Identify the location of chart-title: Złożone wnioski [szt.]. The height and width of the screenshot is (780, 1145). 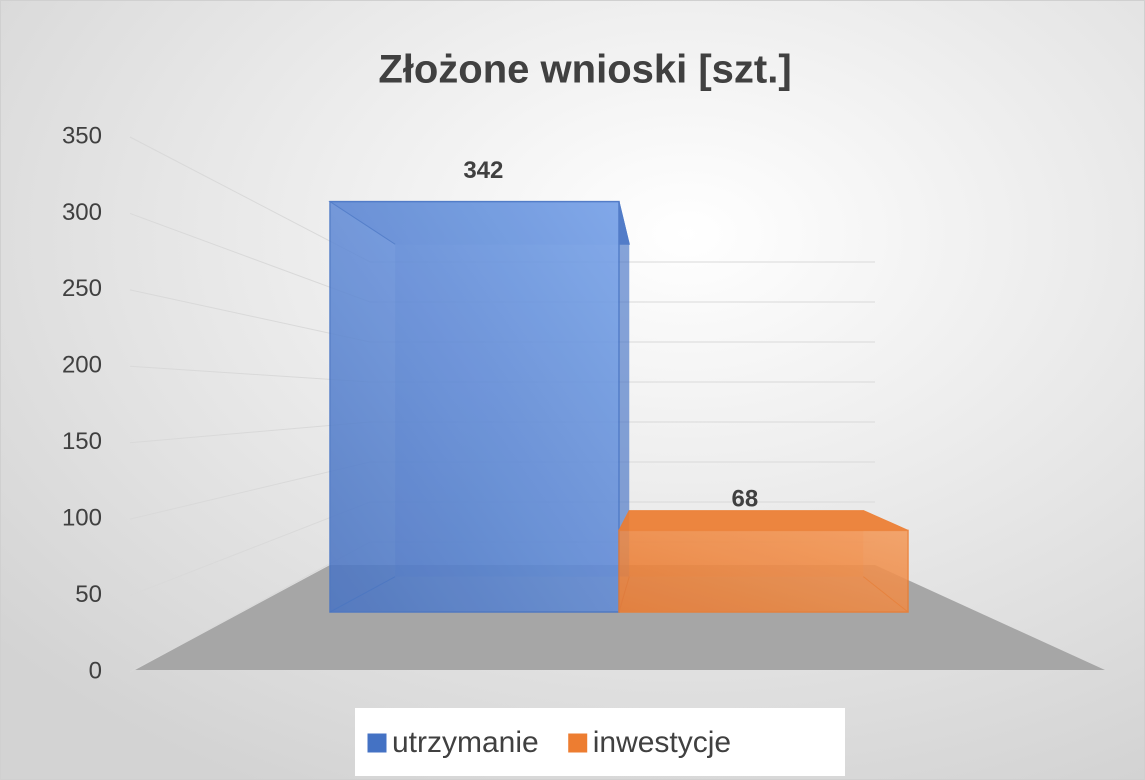
(584, 70).